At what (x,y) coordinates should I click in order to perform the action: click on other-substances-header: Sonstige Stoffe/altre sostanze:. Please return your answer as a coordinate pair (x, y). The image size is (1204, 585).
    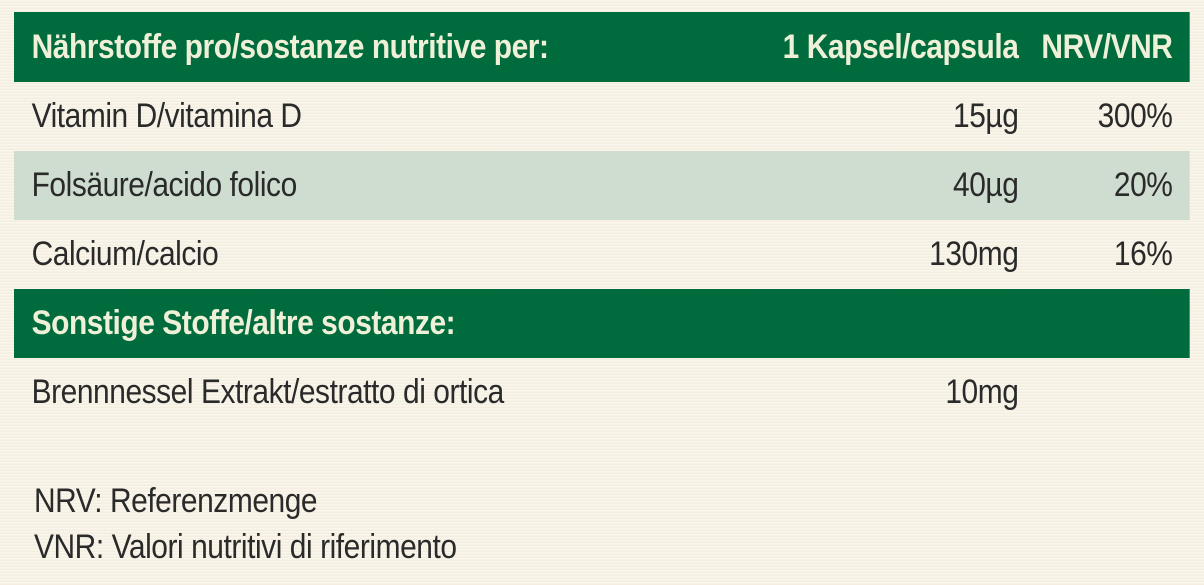
    Looking at the image, I should click on (602, 323).